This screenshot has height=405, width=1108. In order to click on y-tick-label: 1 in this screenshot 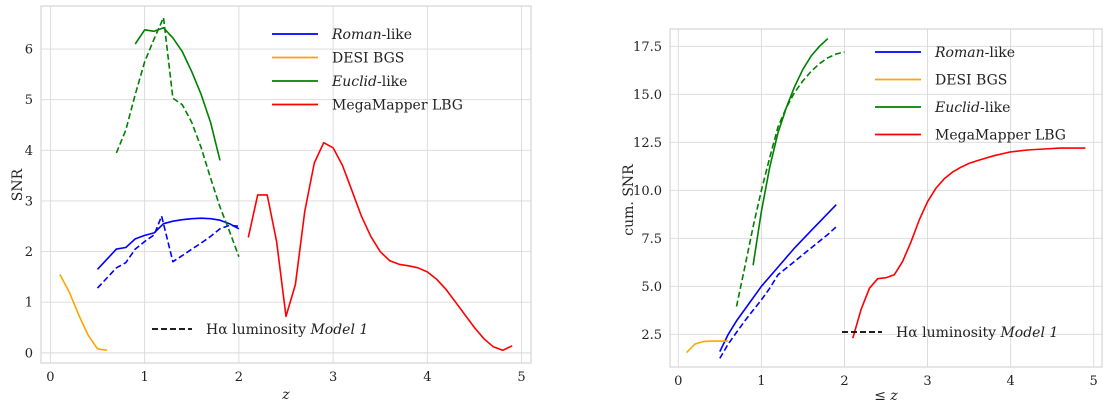, I will do `click(29, 303)`.